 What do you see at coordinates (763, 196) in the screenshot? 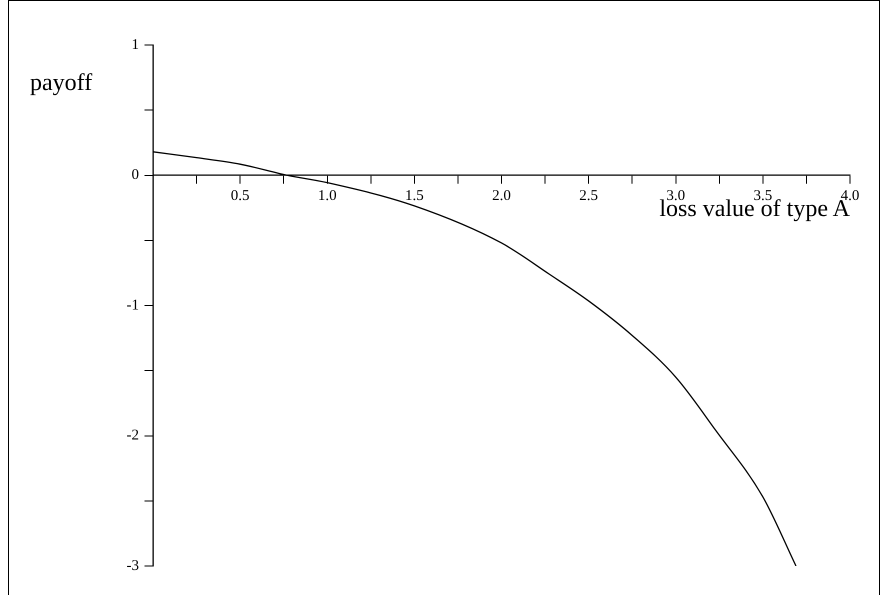
I see `x-tick-label: 3.5` at bounding box center [763, 196].